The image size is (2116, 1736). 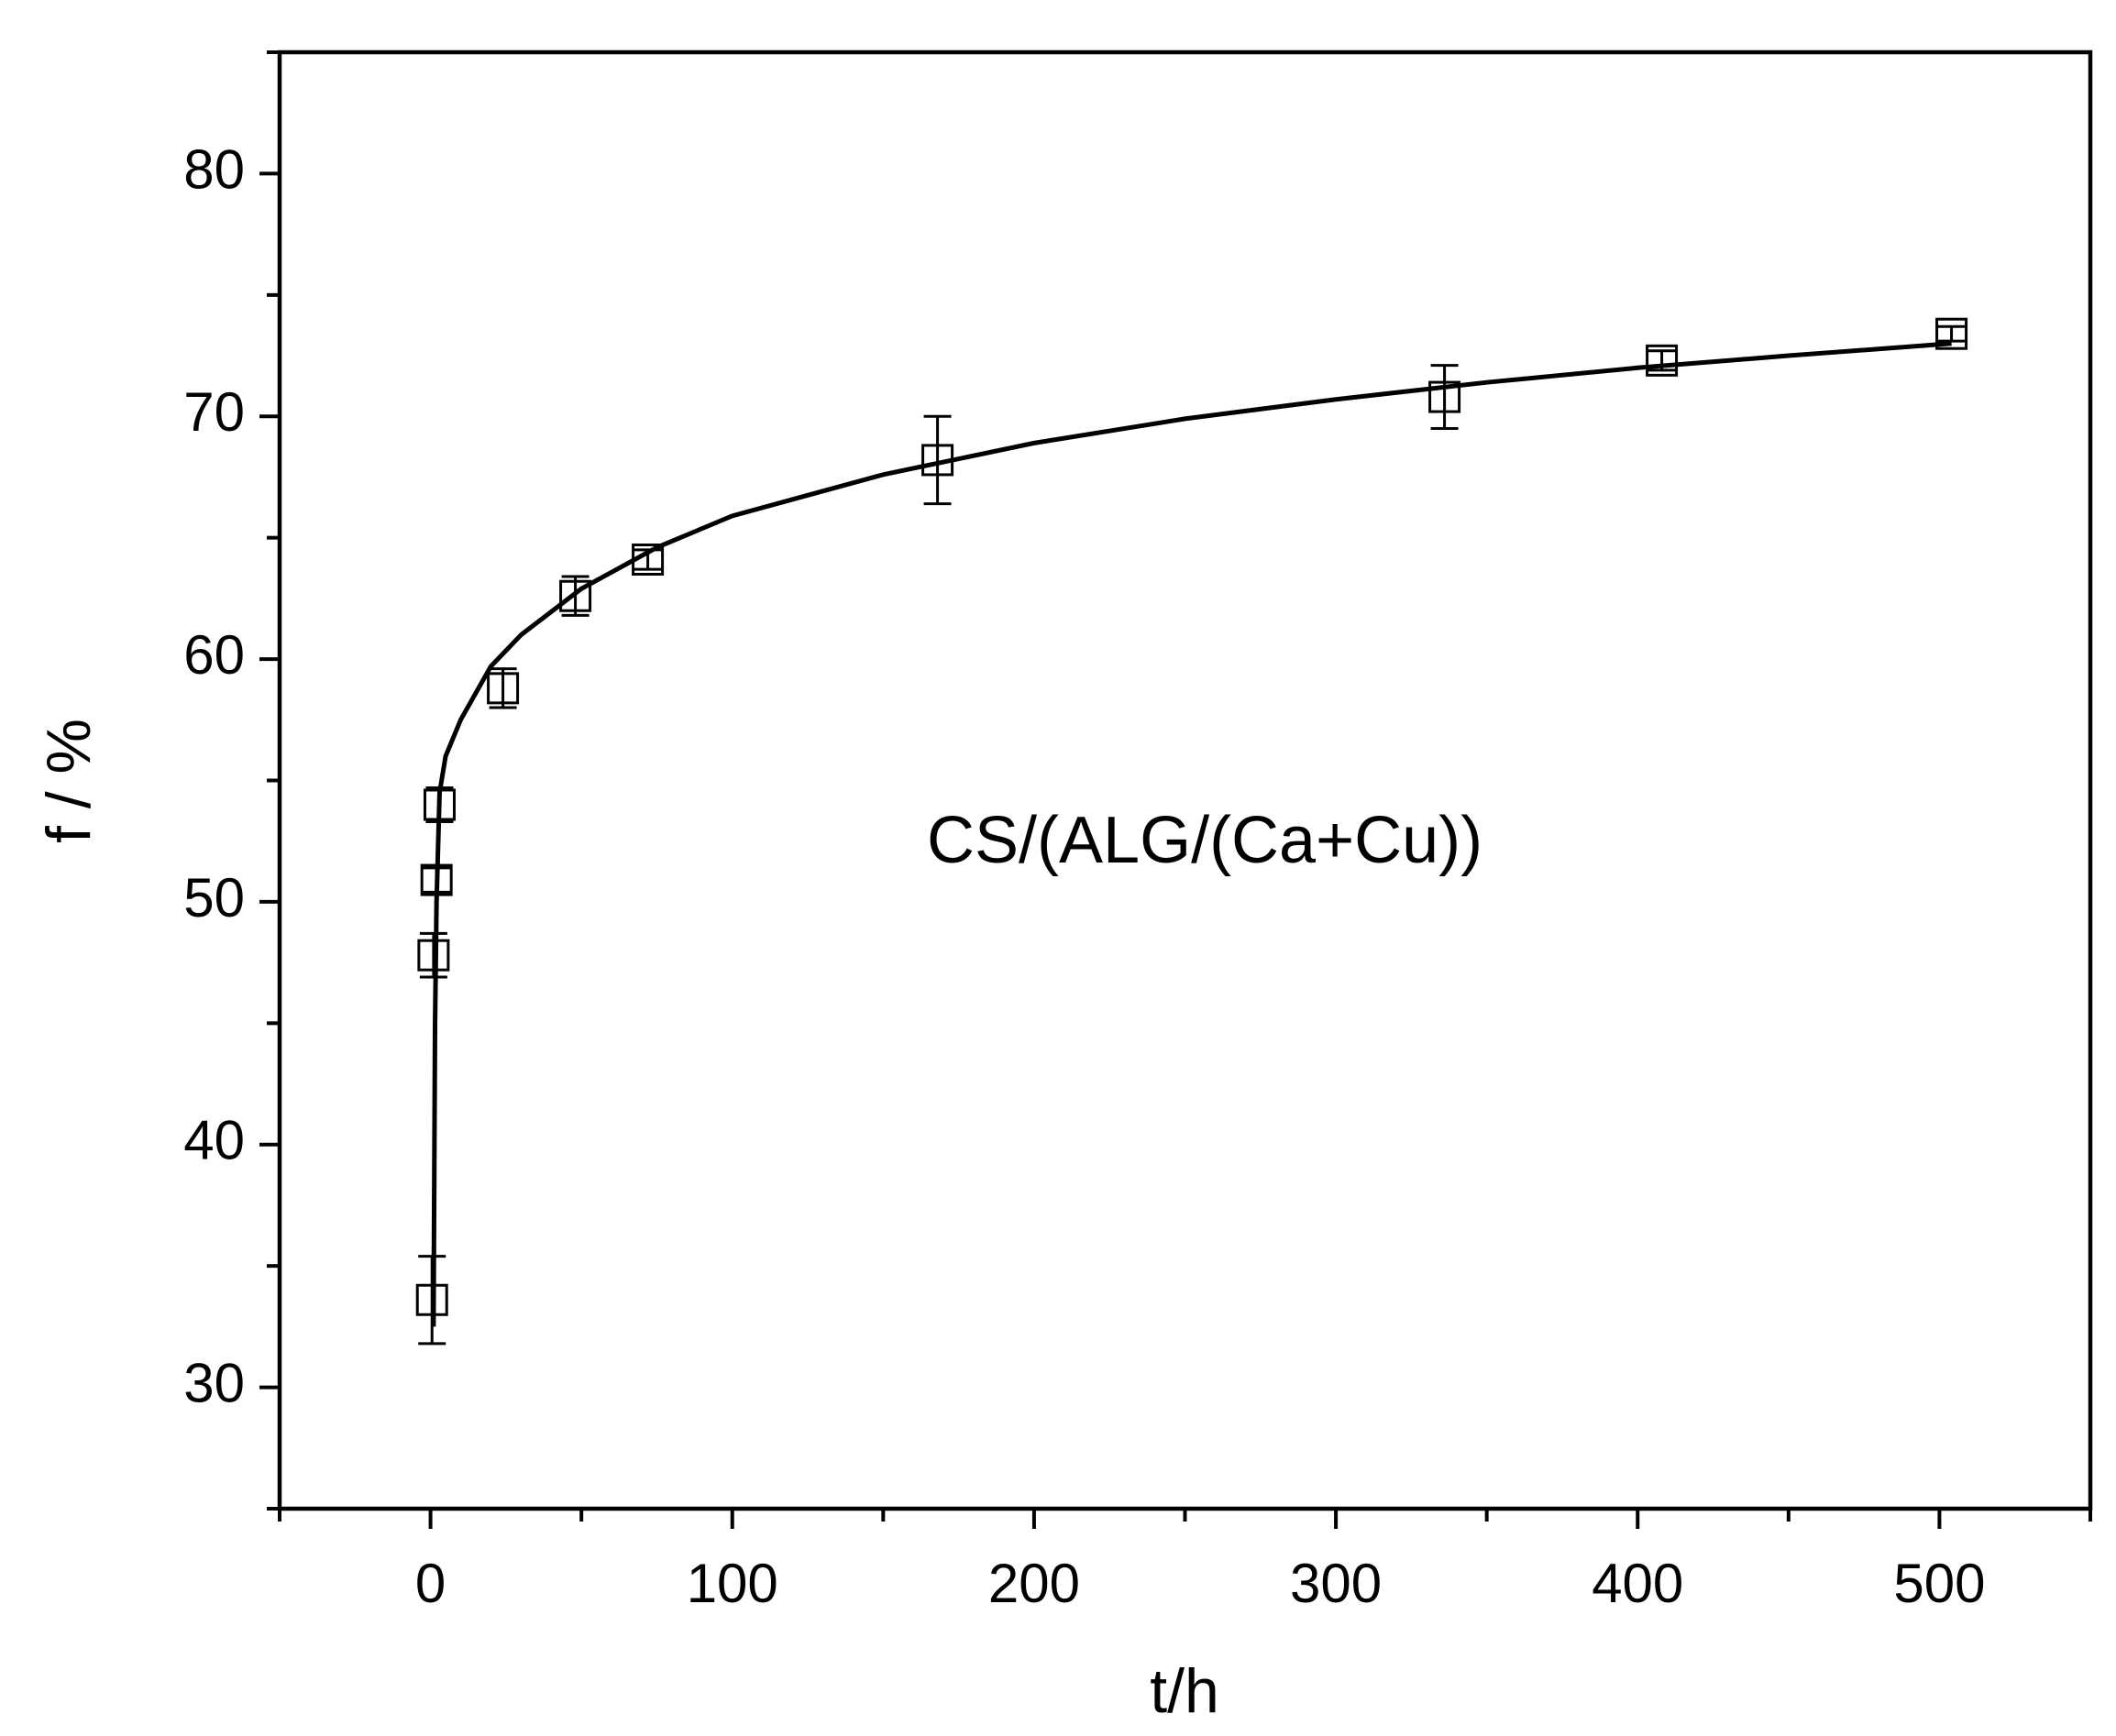 I want to click on y-axis-title: f / %, so click(x=69, y=781).